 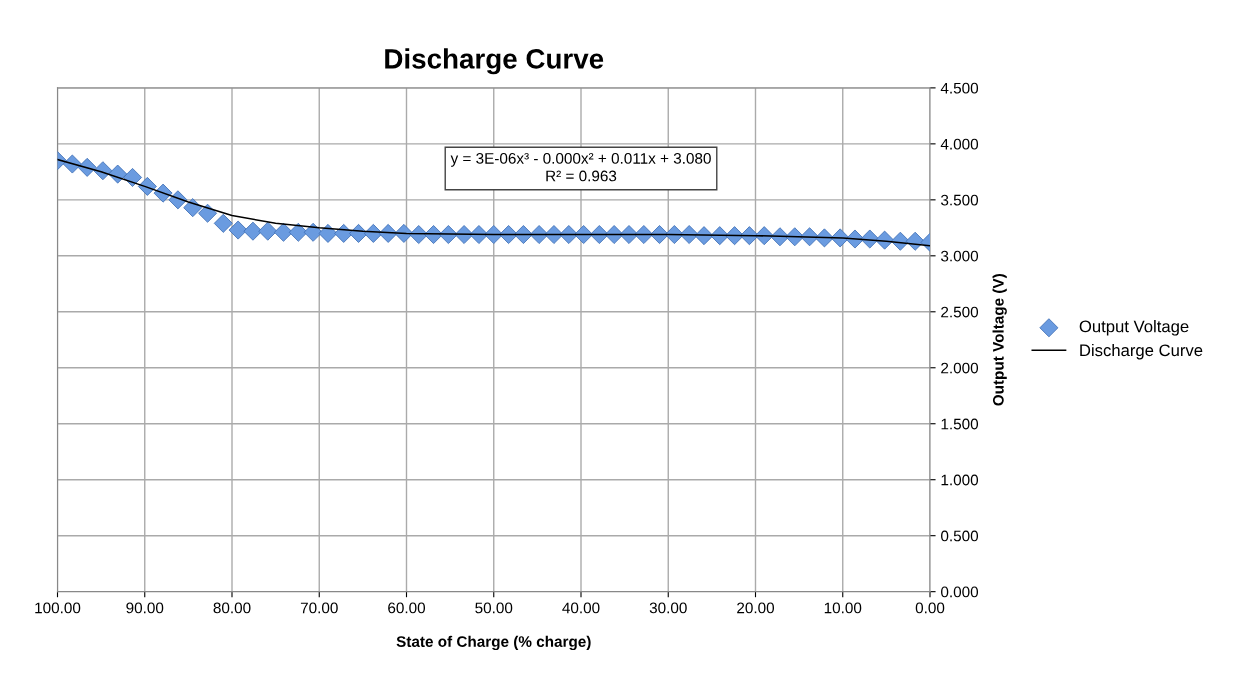 I want to click on y-tick-label: 0.500, so click(x=960, y=536).